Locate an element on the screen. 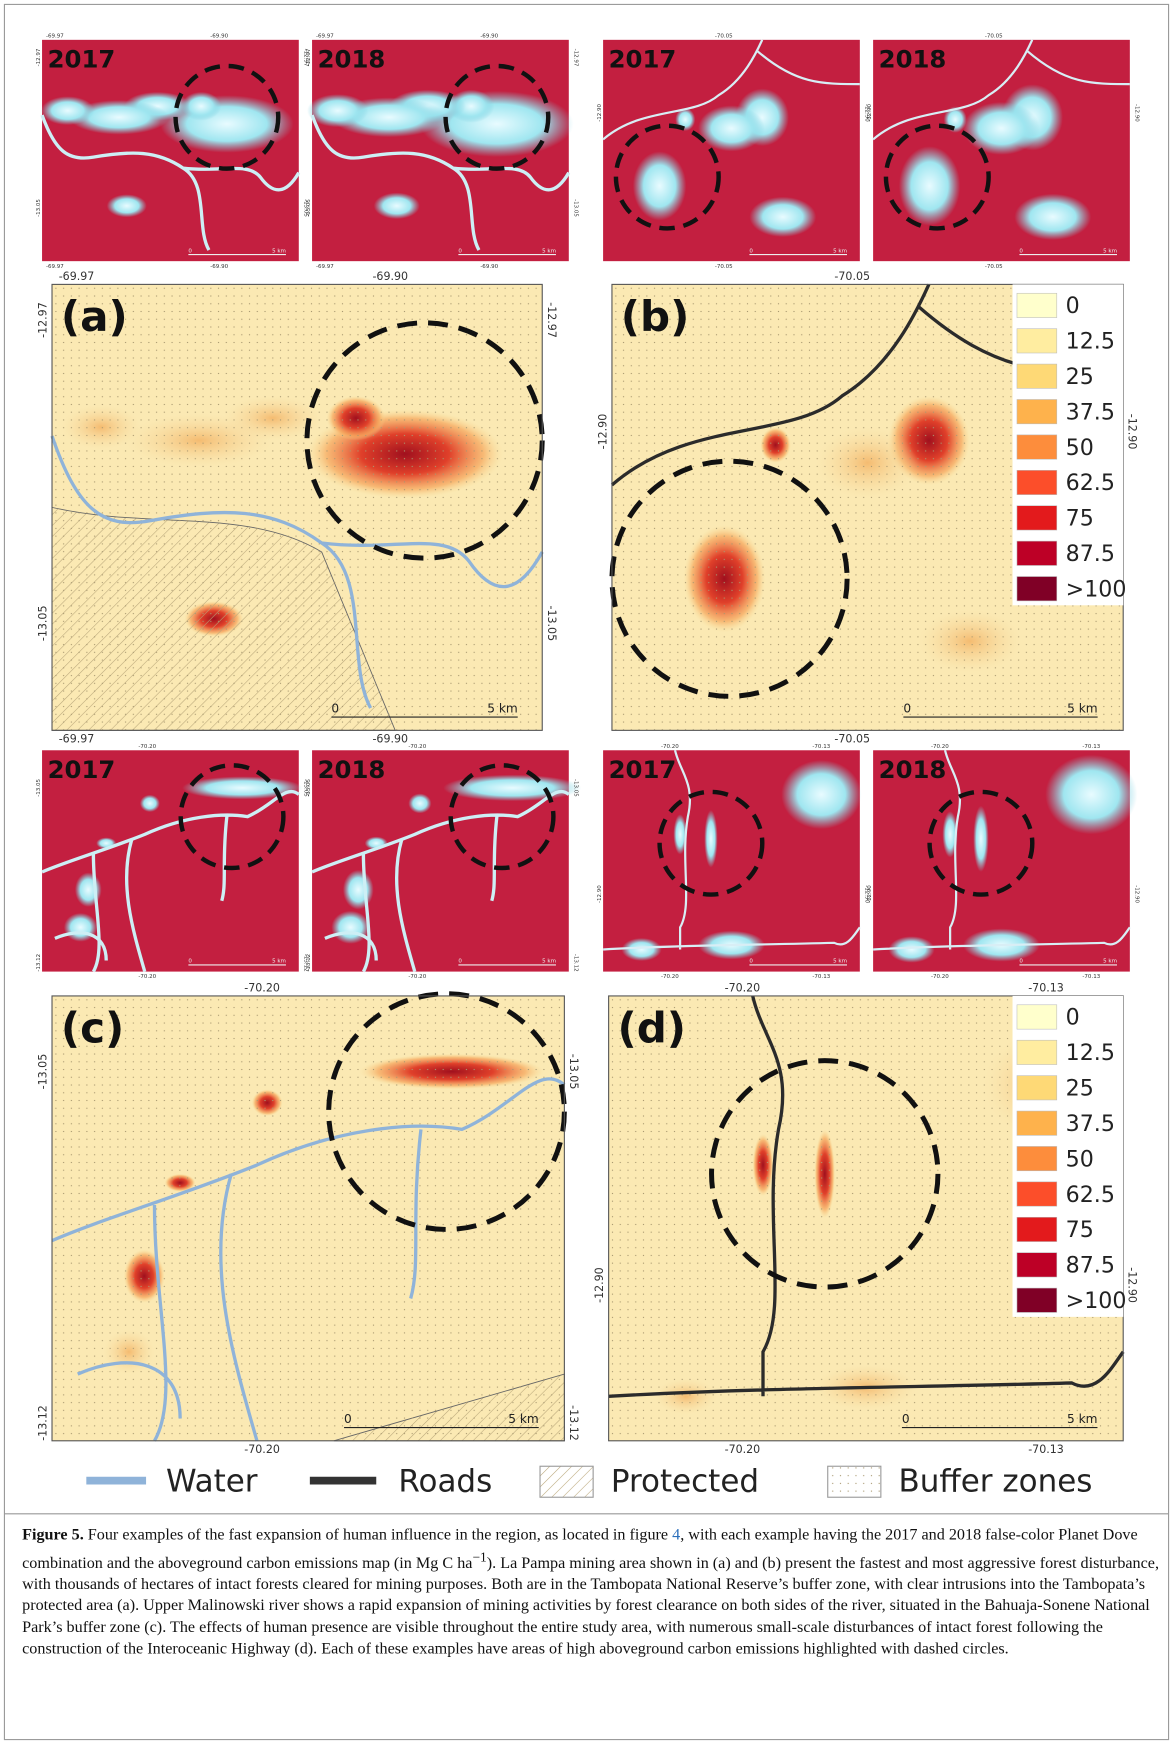  thumbnail-road is located at coordinates (731, 90).